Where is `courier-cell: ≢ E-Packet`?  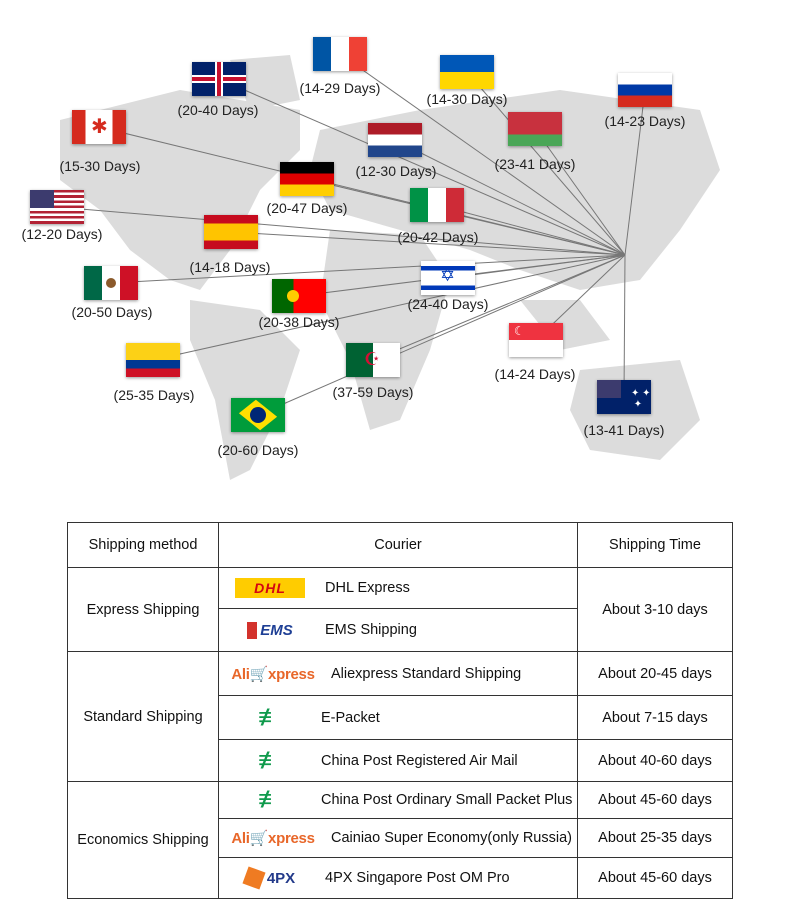
courier-cell: ≢ E-Packet is located at coordinates (398, 717).